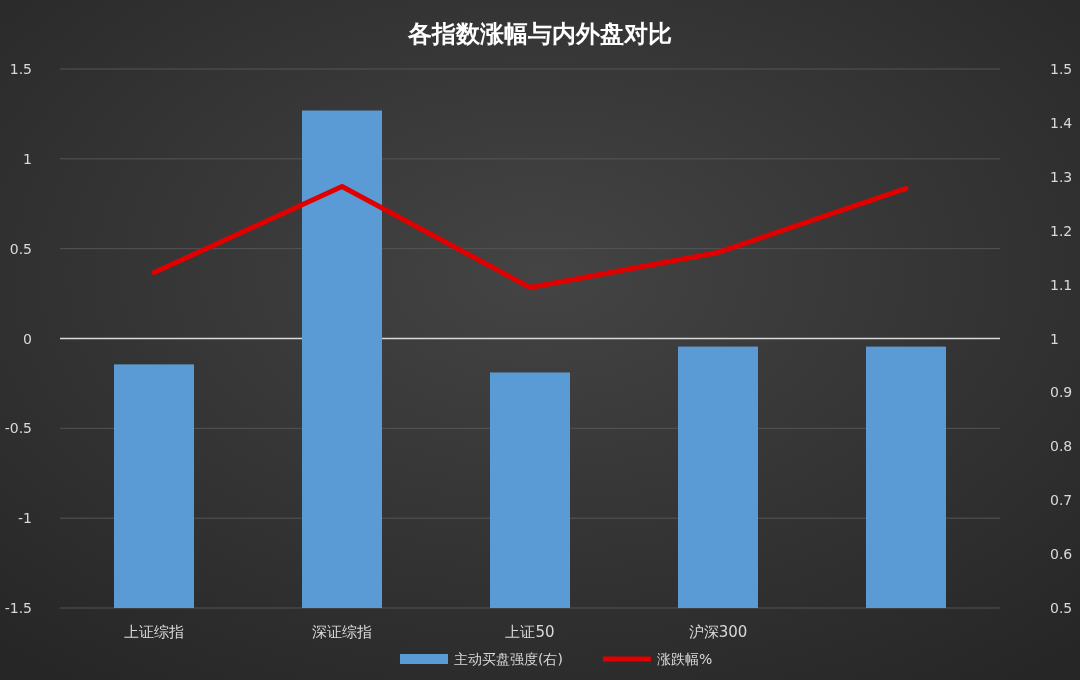 The image size is (1080, 680). Describe the element at coordinates (1061, 392) in the screenshot. I see `y2-tick-label: 0.9` at that location.